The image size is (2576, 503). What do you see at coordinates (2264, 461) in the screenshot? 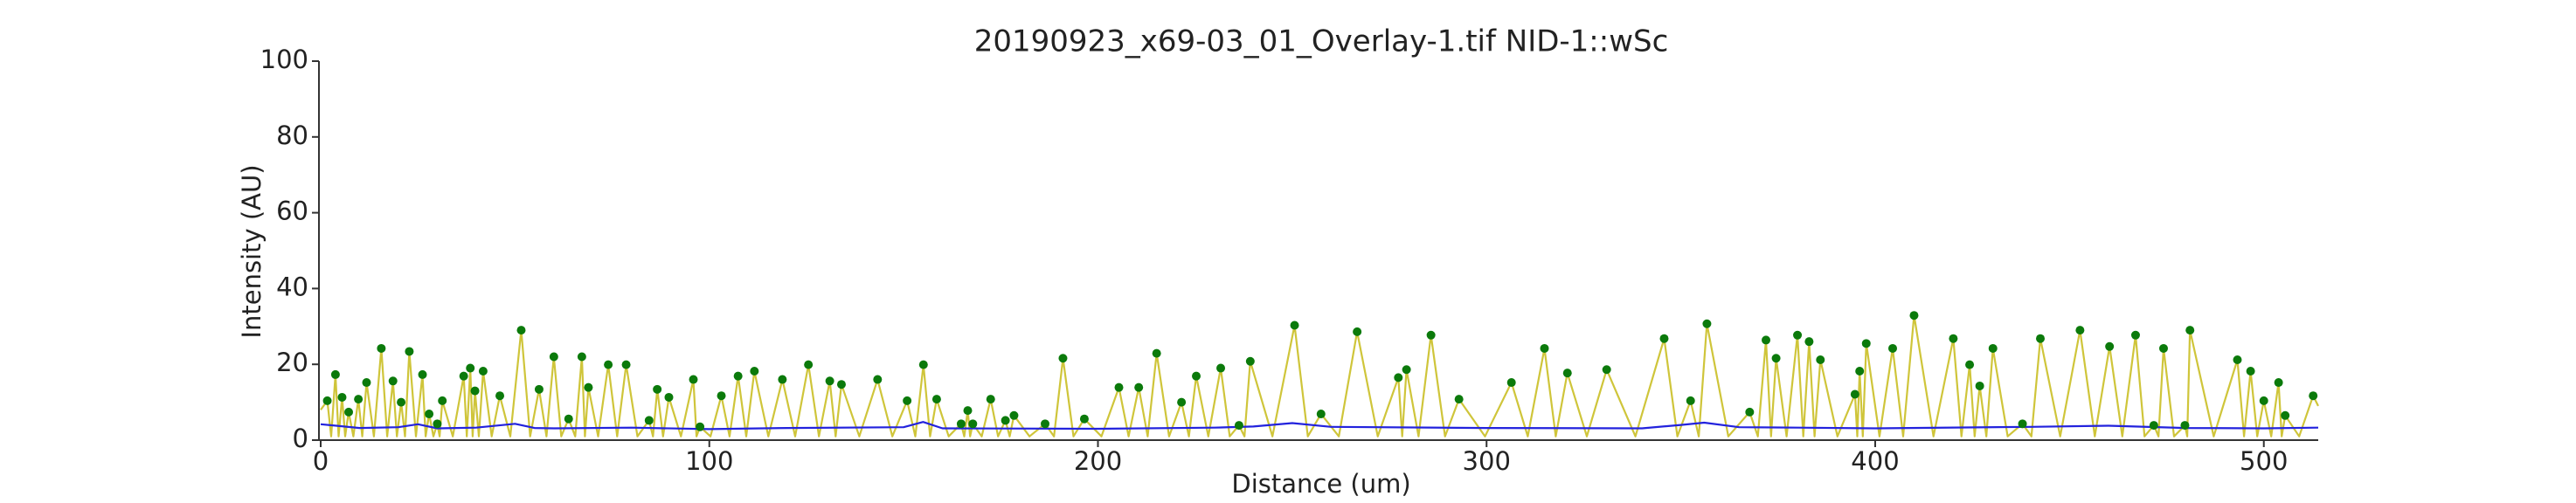
I see `x-tick-label: 500` at bounding box center [2264, 461].